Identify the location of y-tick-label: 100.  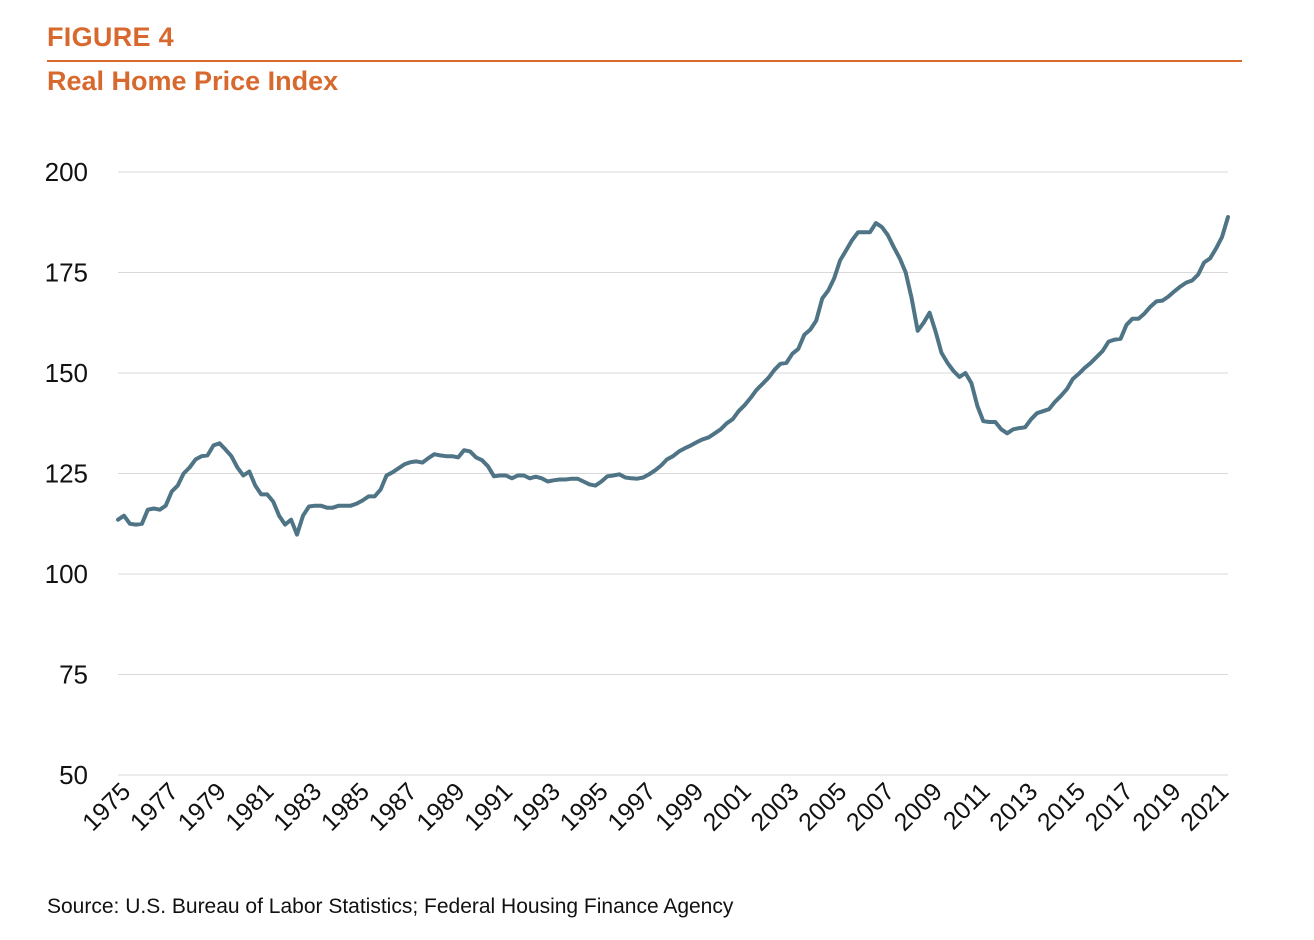
(66, 574).